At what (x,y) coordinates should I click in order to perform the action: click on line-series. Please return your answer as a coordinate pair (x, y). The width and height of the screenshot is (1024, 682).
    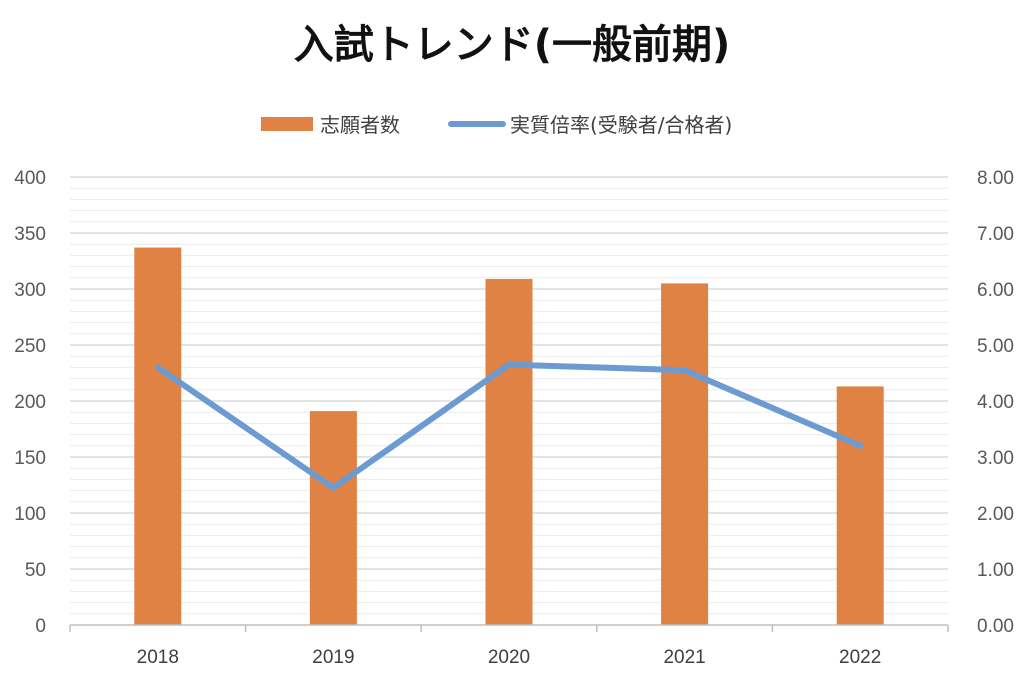
    Looking at the image, I should click on (509, 426).